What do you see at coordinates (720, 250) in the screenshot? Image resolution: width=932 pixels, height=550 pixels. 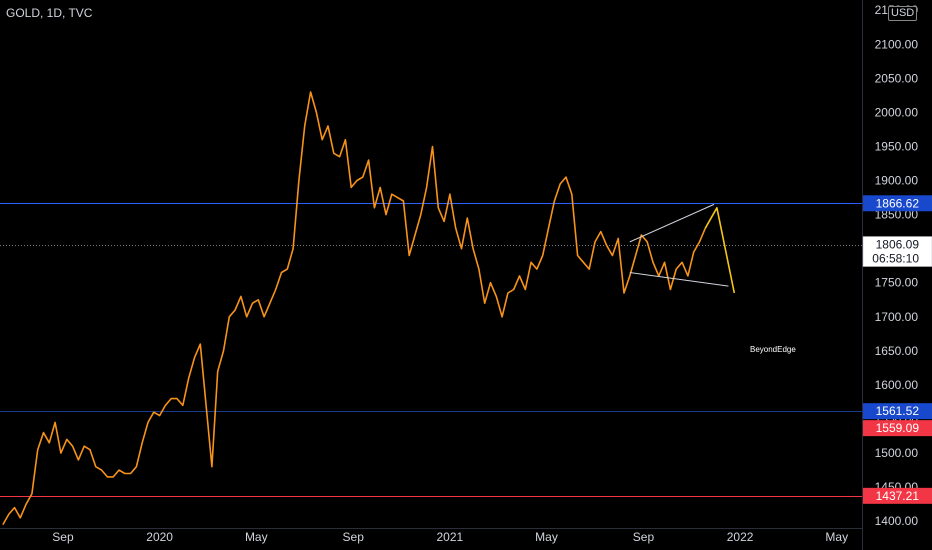 I see `series-line` at bounding box center [720, 250].